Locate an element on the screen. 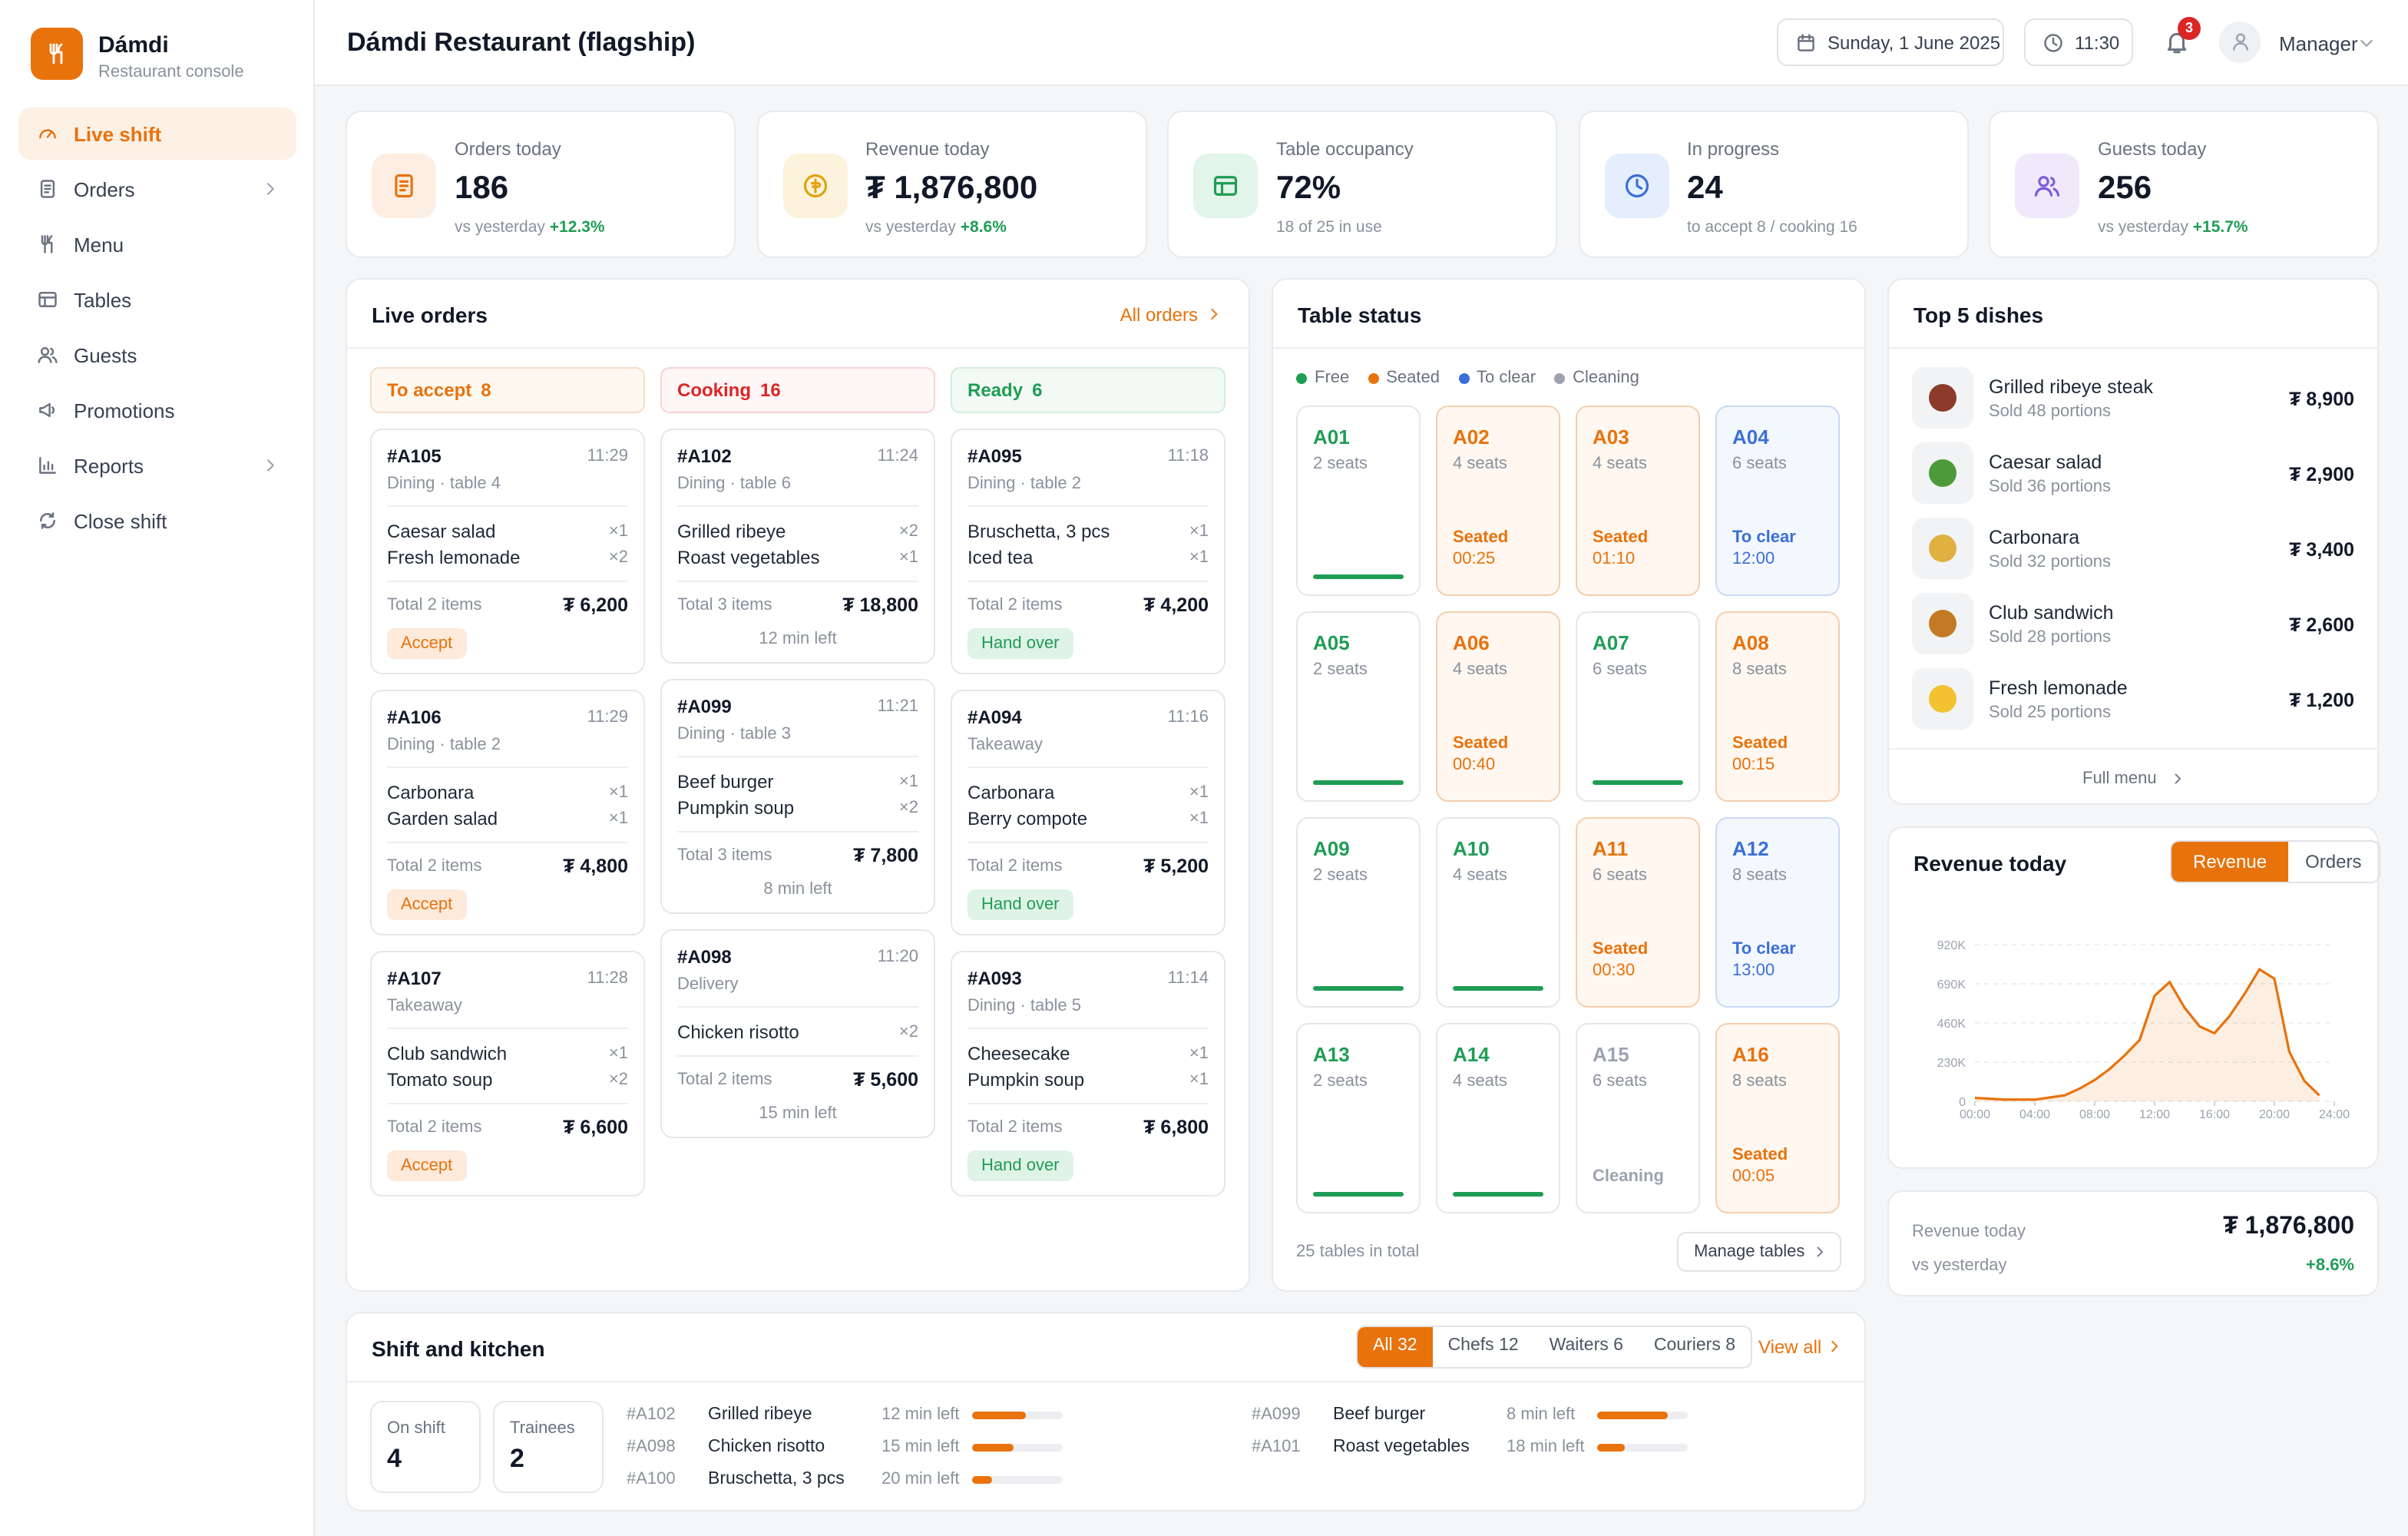 This screenshot has height=1536, width=2408. order-item: Beef burger ×1 is located at coordinates (798, 782).